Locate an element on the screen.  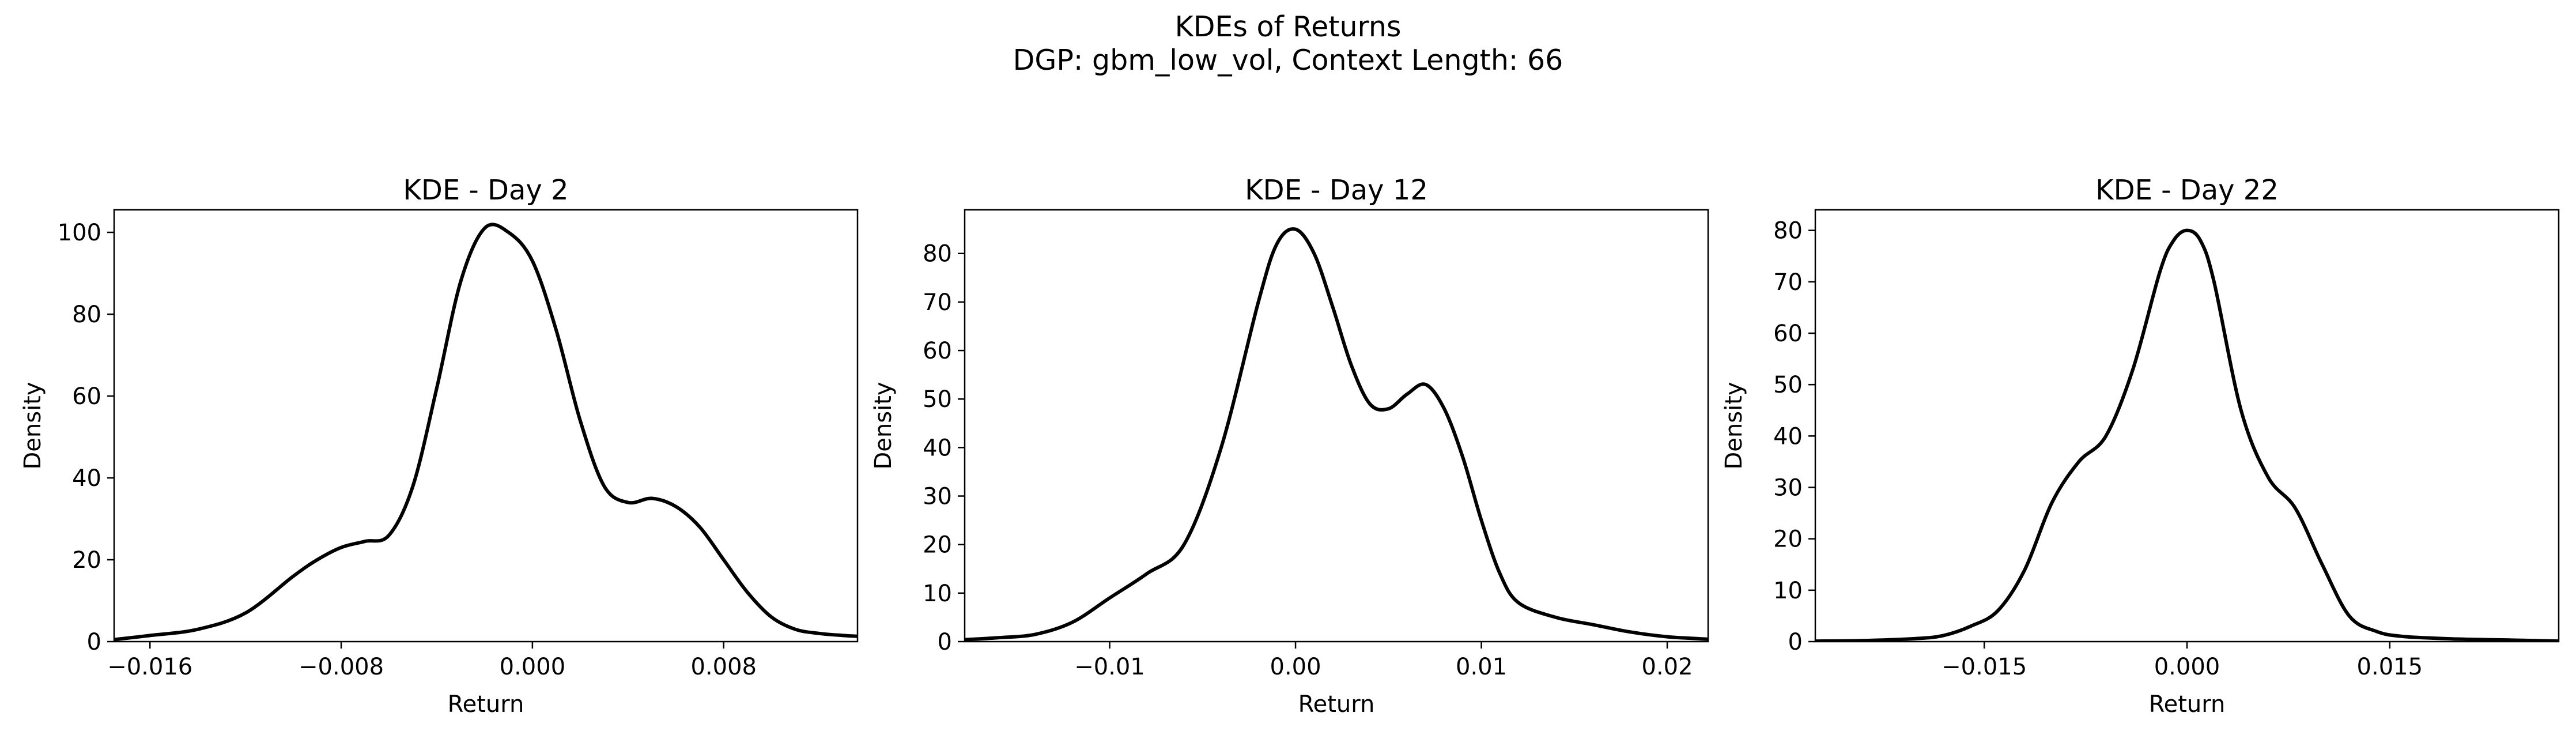
y-tick-label: 100 is located at coordinates (79, 233).